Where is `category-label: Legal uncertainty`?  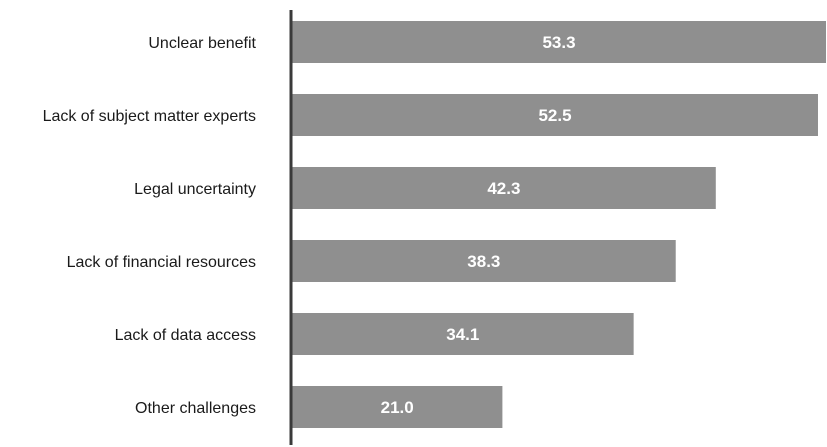 category-label: Legal uncertainty is located at coordinates (195, 189).